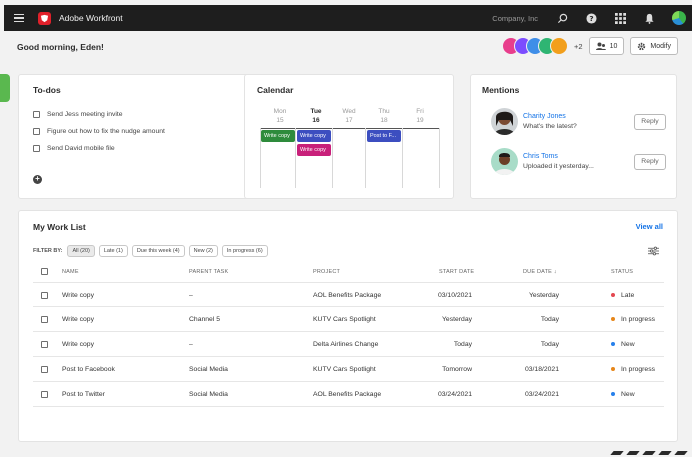  Describe the element at coordinates (620, 18) in the screenshot. I see `apps-grid-icon` at that location.